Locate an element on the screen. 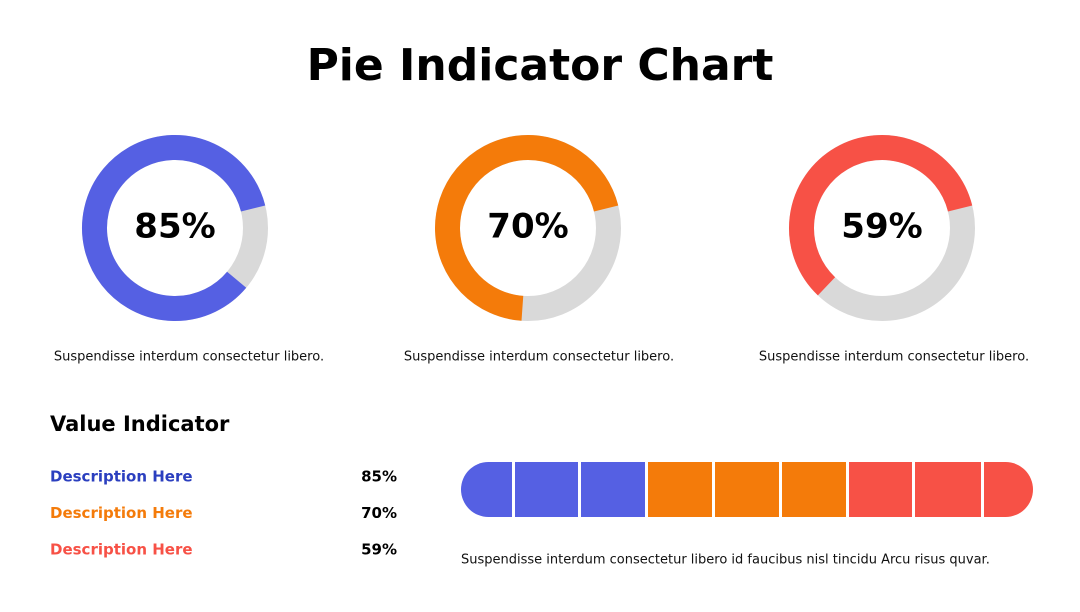  page-title: Pie Indicator Chart is located at coordinates (540, 65).